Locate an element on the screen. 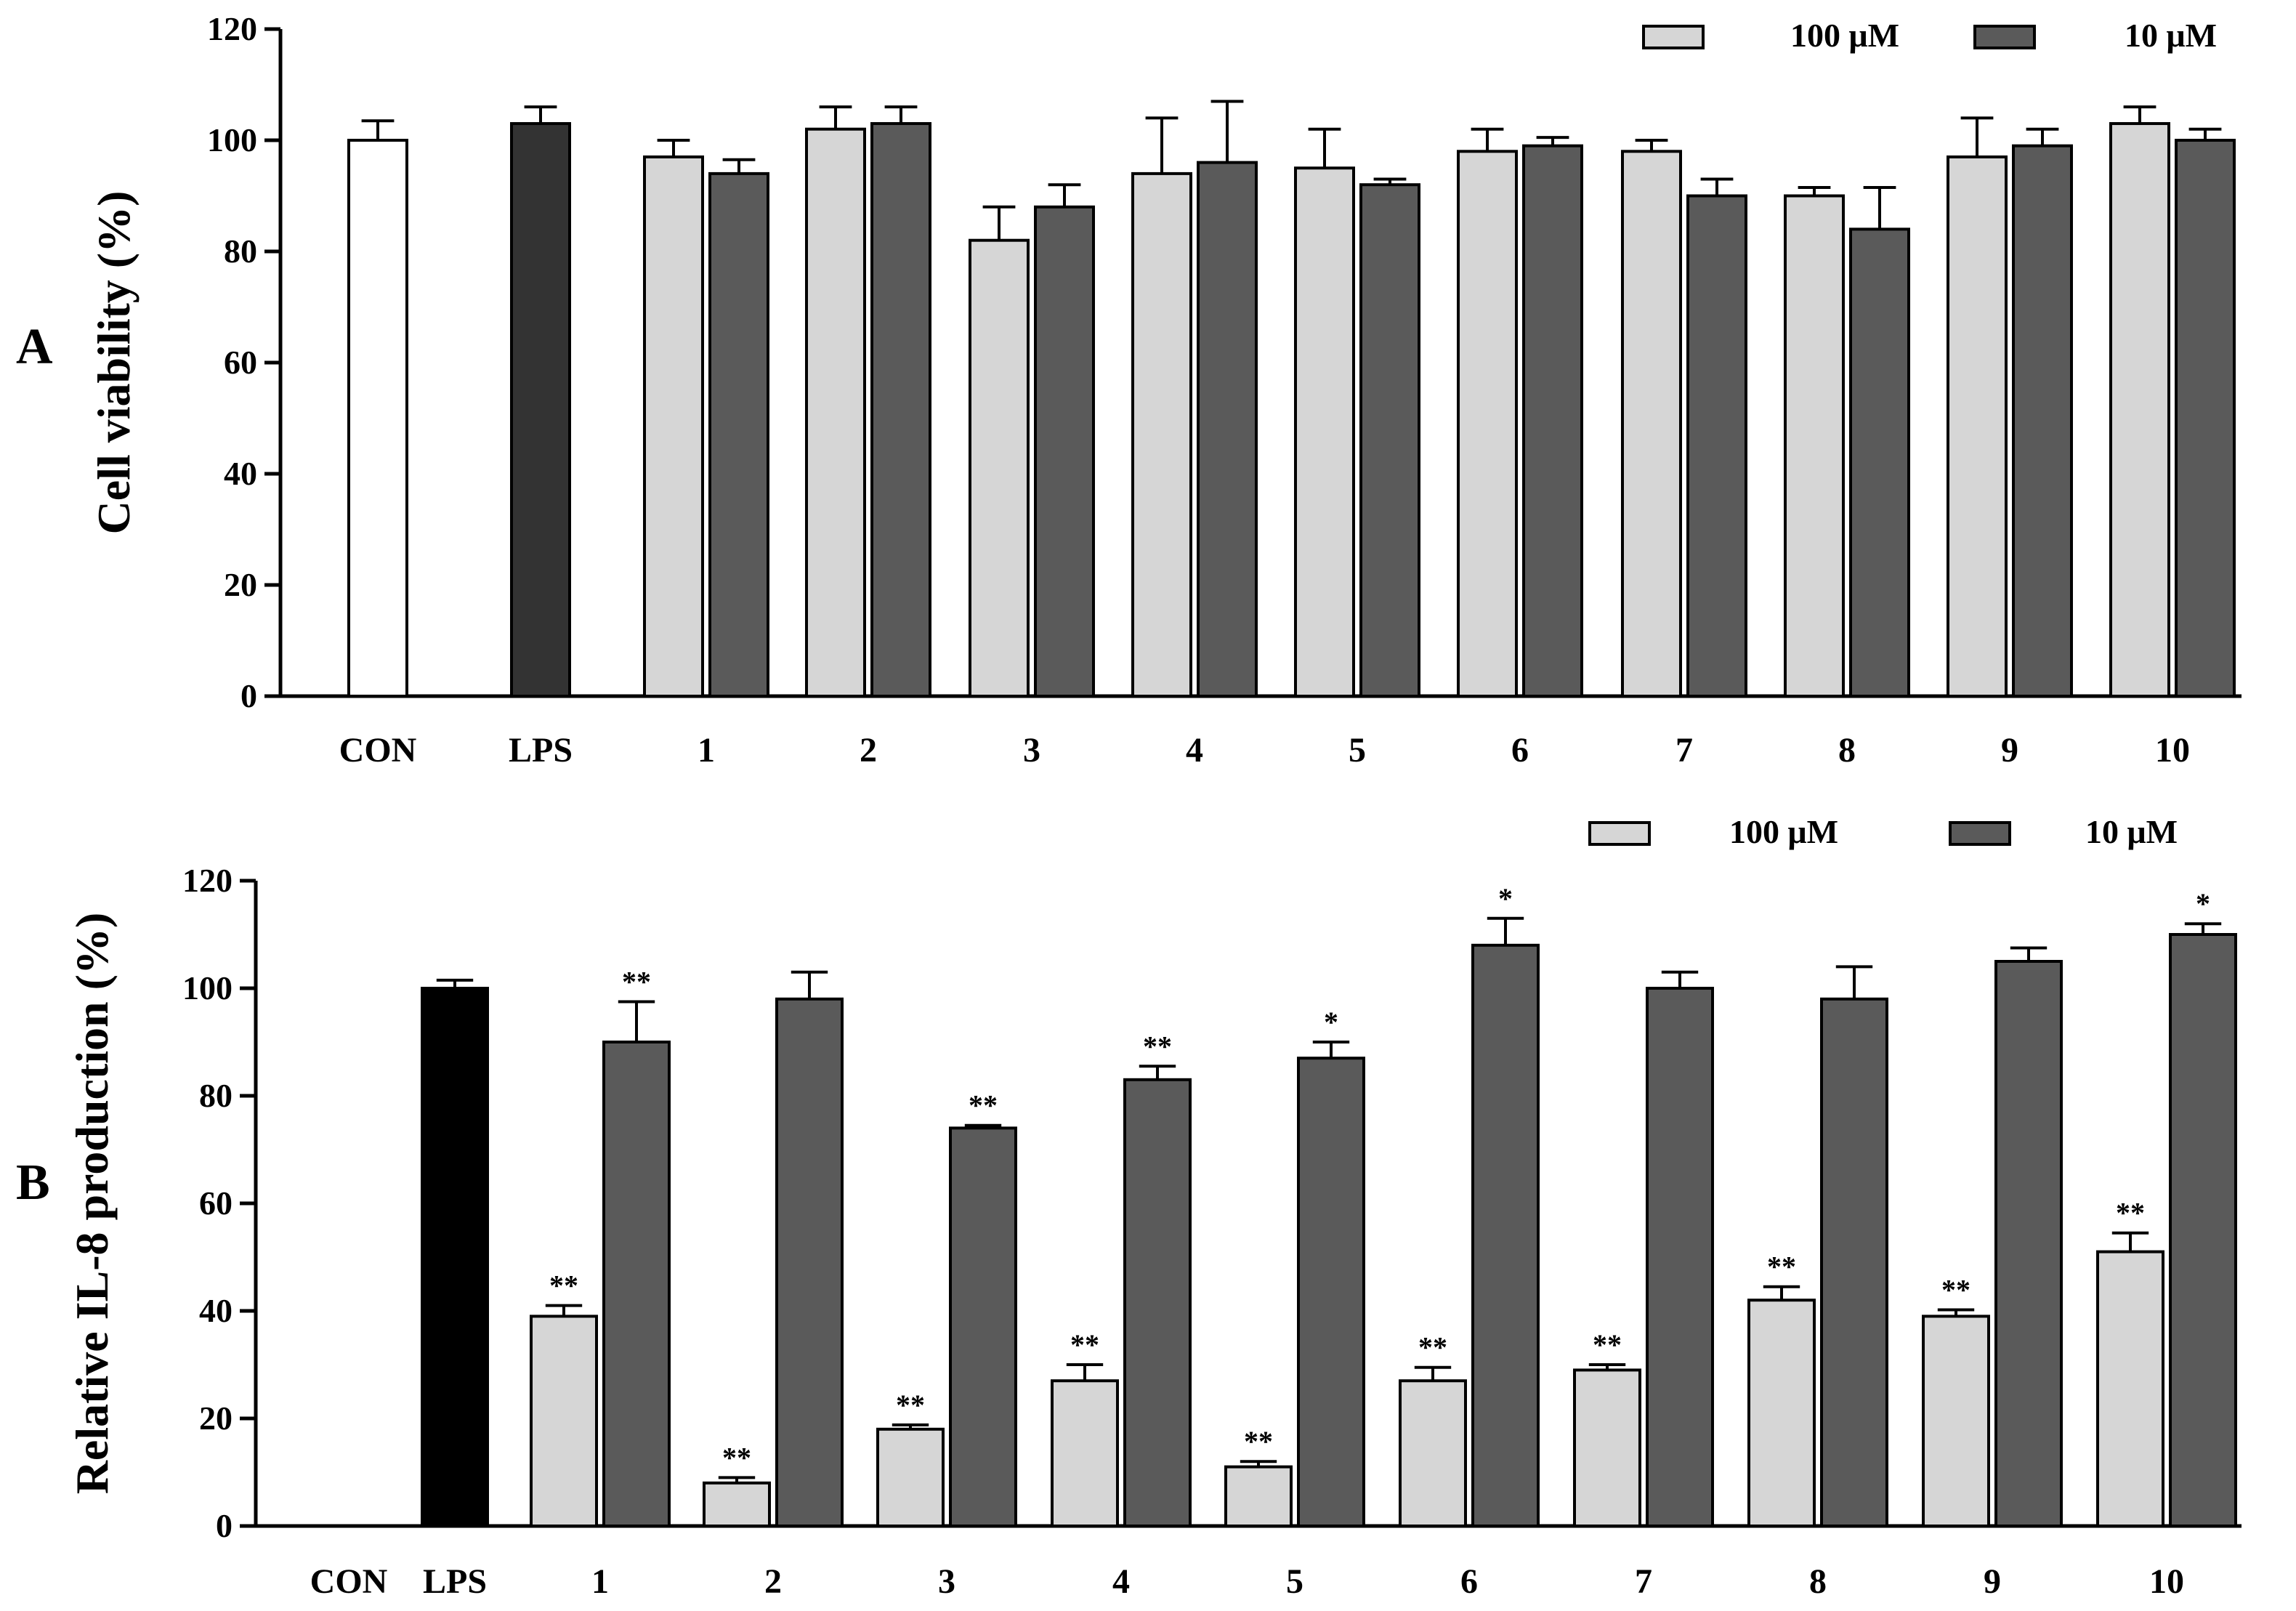 The height and width of the screenshot is (1611, 2296). panel-b-legend-swatch is located at coordinates (1619, 833).